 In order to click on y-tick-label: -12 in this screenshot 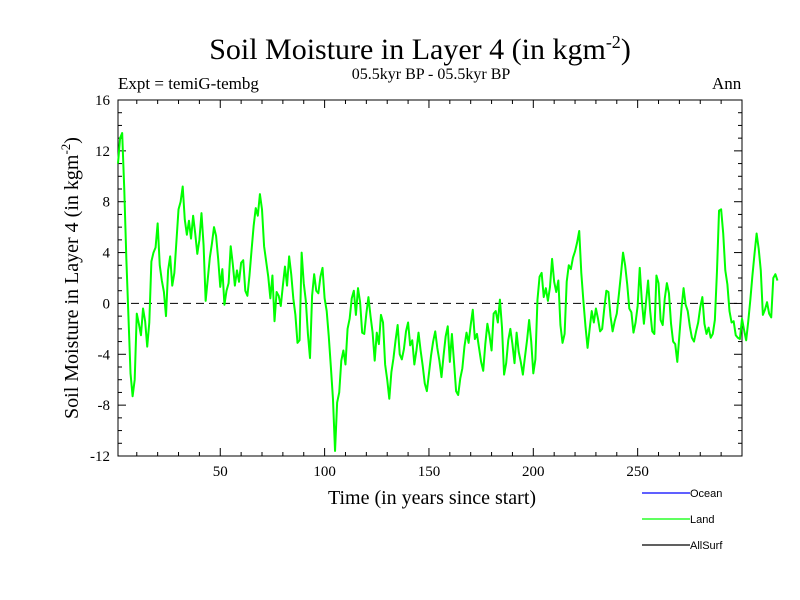, I will do `click(100, 457)`.